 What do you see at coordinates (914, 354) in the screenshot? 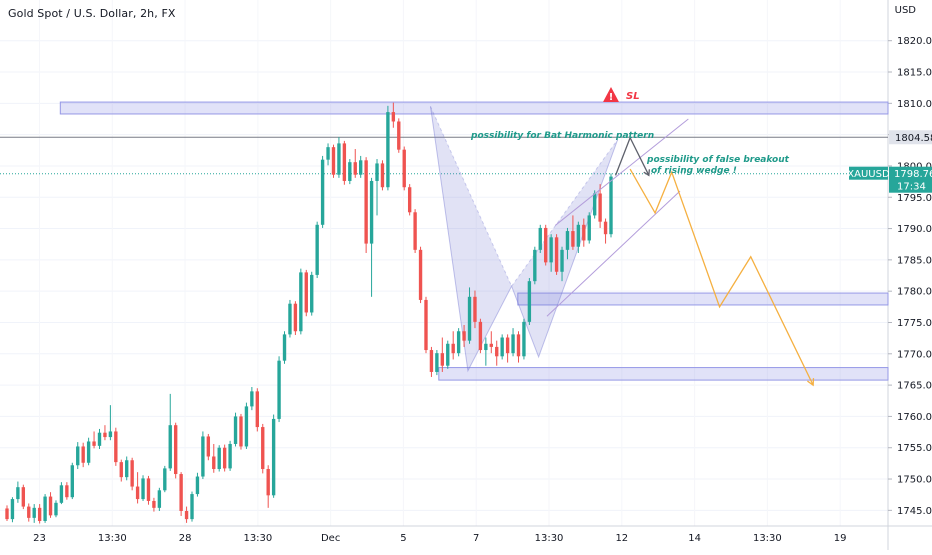
I see `price-tick-label: 1770.00` at bounding box center [914, 354].